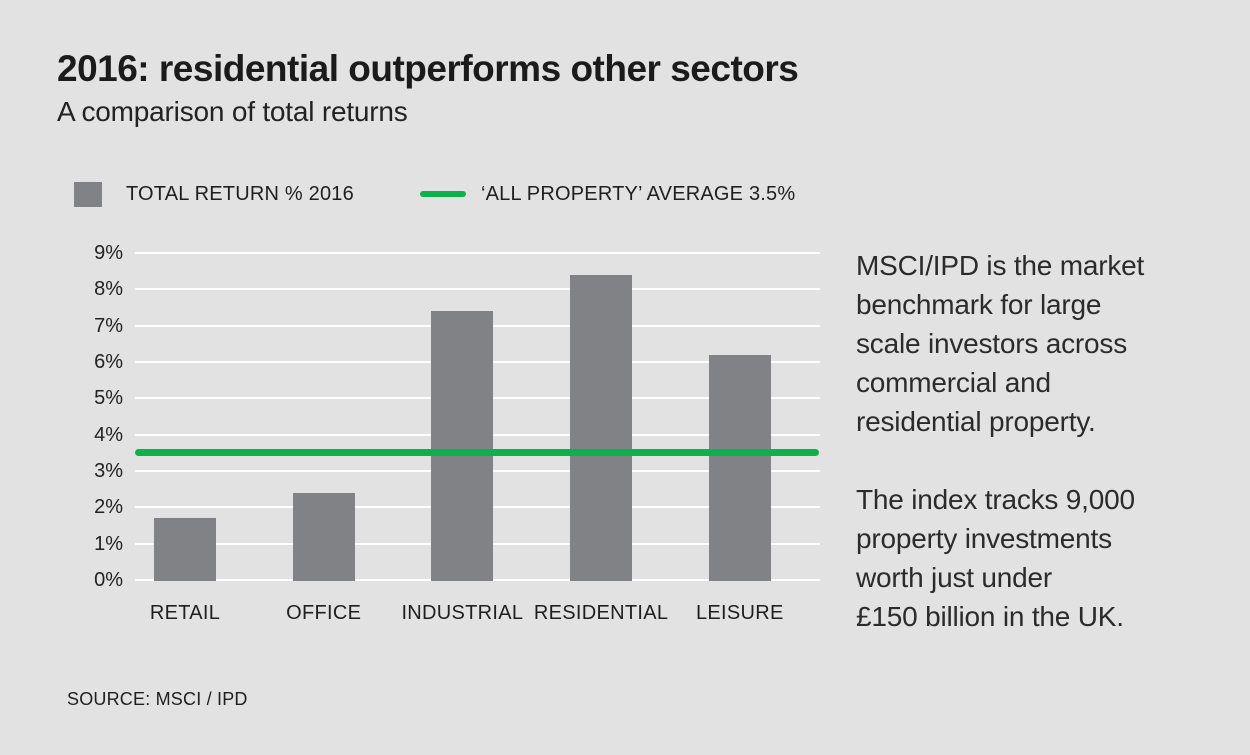  What do you see at coordinates (157, 699) in the screenshot?
I see `source-note: SOURCE: MSCI / IPD` at bounding box center [157, 699].